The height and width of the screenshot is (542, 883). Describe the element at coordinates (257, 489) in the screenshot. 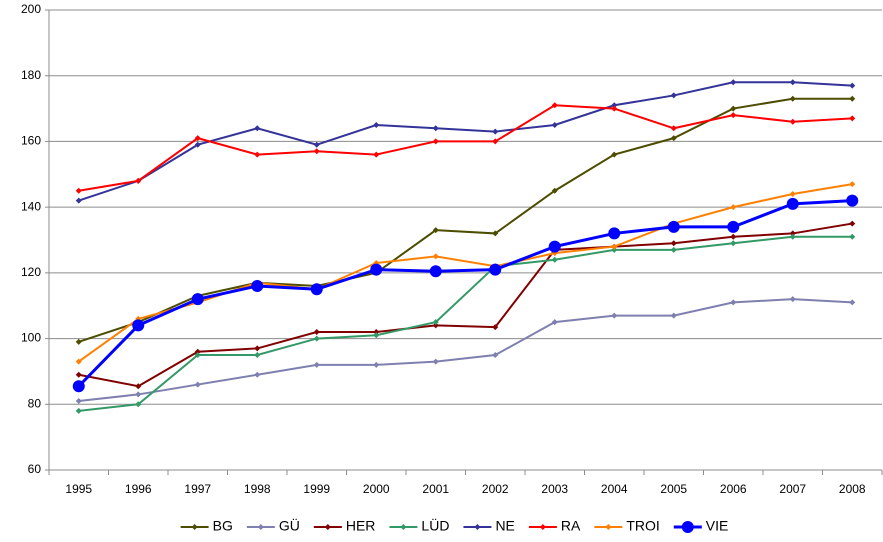

I see `x-tick-label: 1998` at that location.